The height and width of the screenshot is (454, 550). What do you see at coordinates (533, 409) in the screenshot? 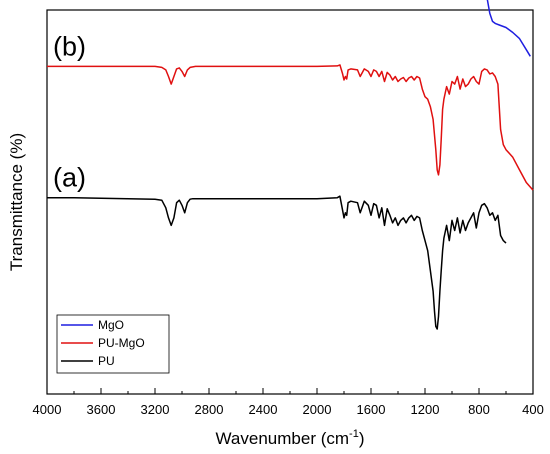
I see `x-tick-label: 400` at bounding box center [533, 409].